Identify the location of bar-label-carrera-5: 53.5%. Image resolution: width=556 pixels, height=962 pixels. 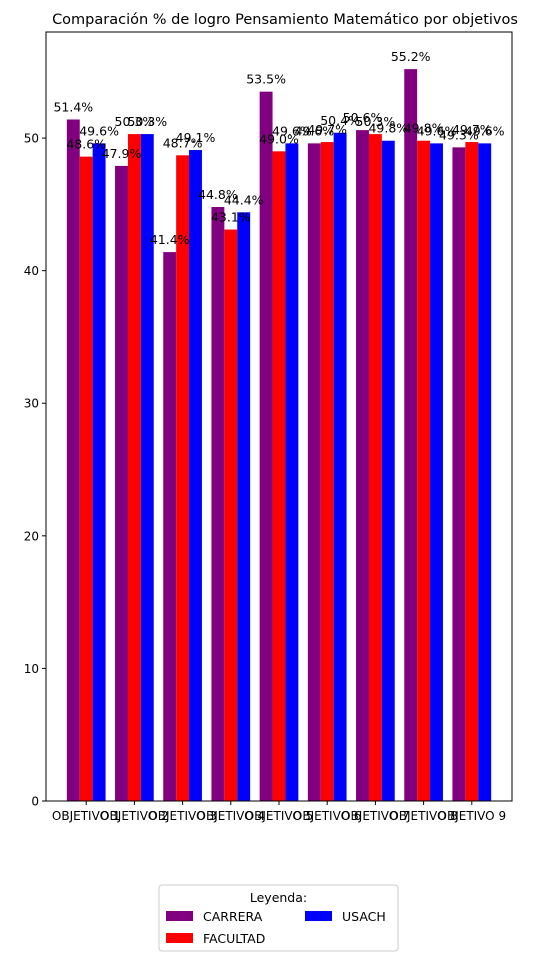
(266, 79).